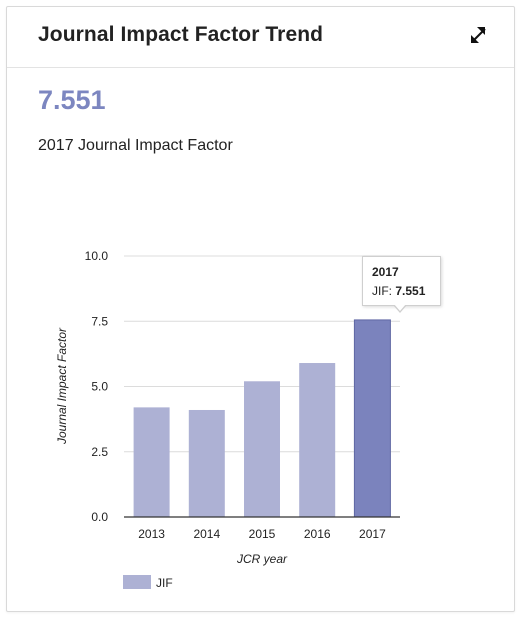 This screenshot has width=525, height=622. Describe the element at coordinates (99, 452) in the screenshot. I see `y-tick-label: 2.5` at that location.